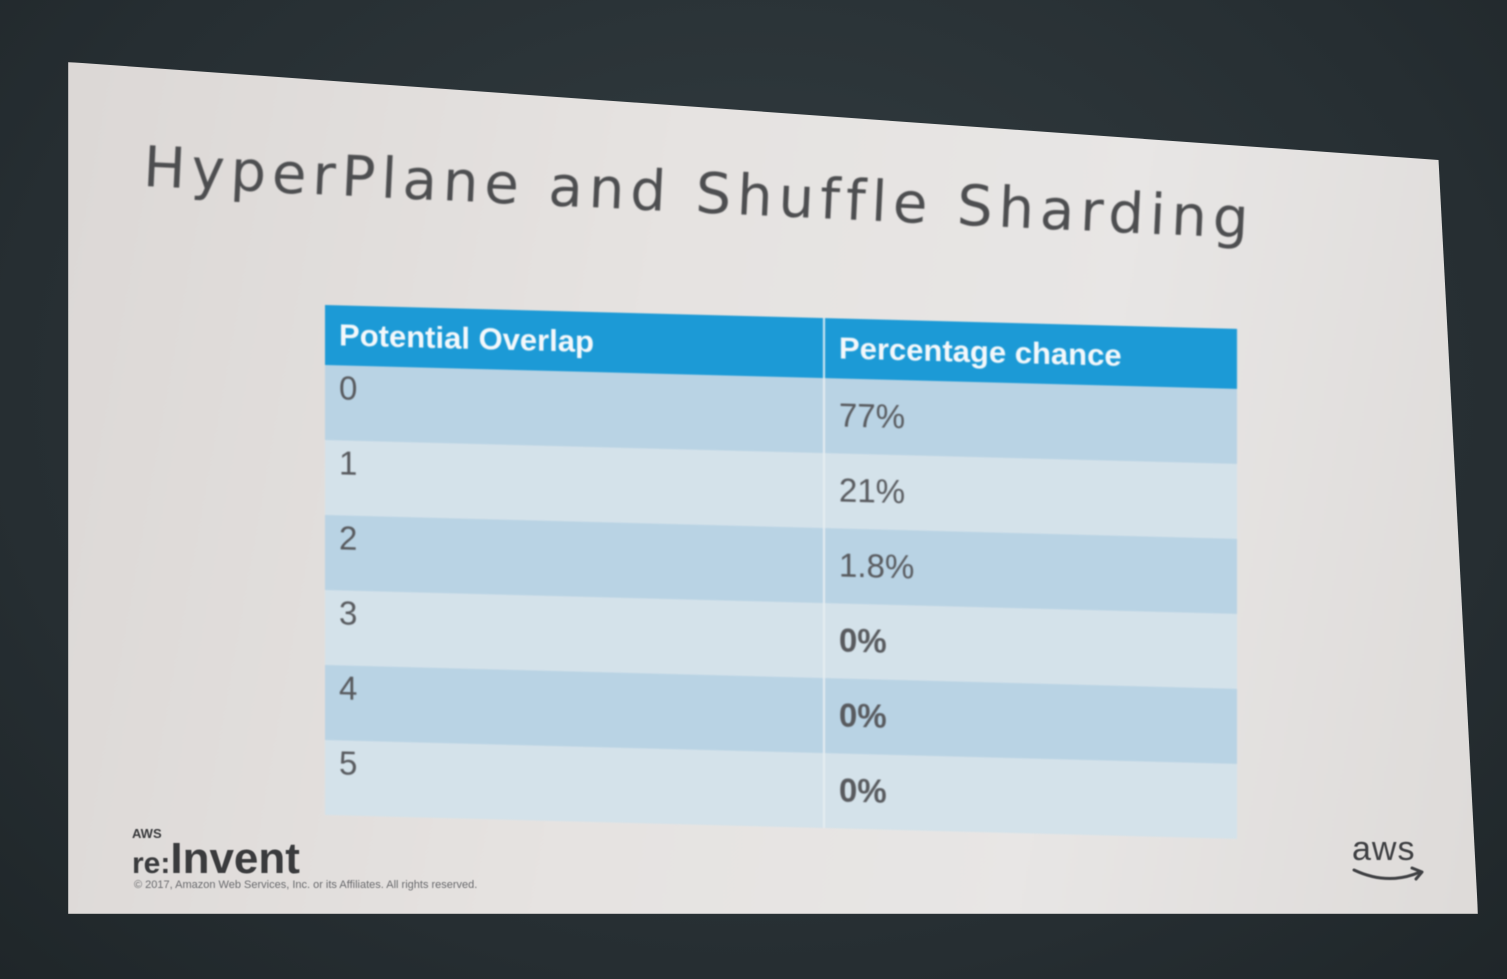  What do you see at coordinates (574, 784) in the screenshot?
I see `overlap-cell: 5` at bounding box center [574, 784].